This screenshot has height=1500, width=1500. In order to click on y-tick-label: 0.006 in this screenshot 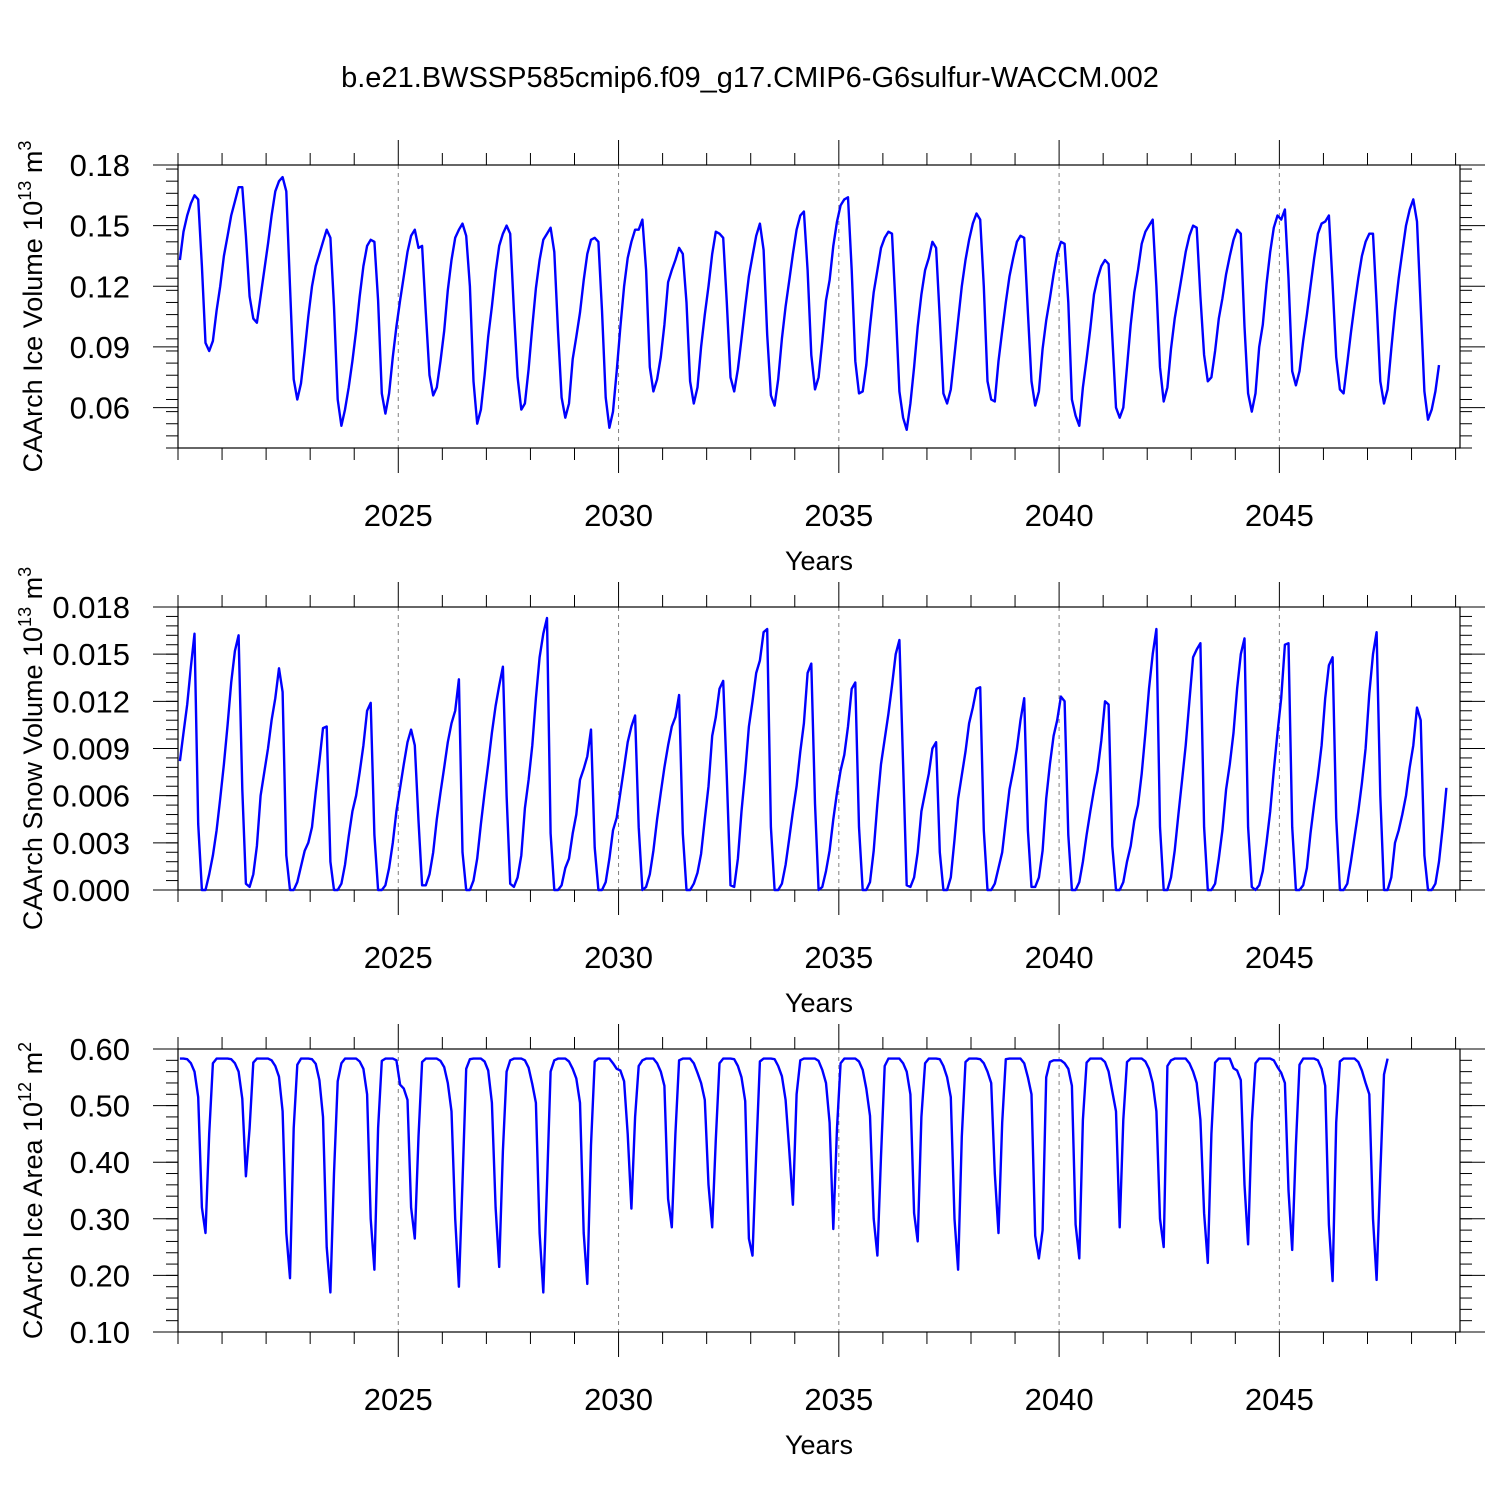, I will do `click(91, 796)`.